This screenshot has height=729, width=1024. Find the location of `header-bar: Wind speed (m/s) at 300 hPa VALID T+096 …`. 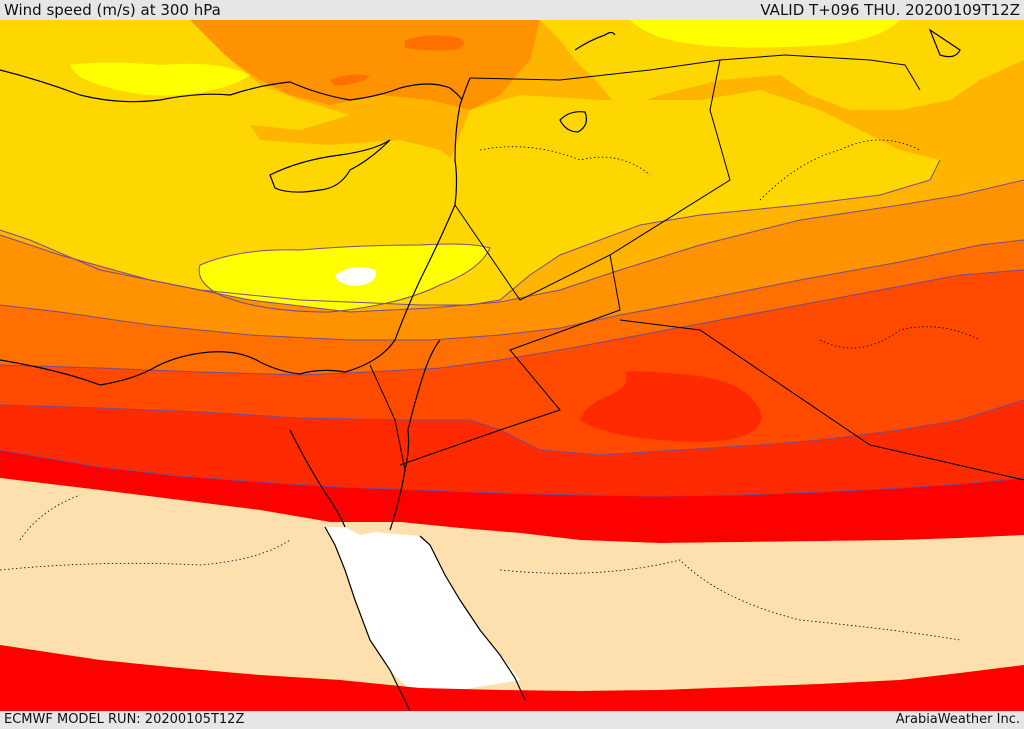

header-bar: Wind speed (m/s) at 300 hPa VALID T+096 … is located at coordinates (512, 10).